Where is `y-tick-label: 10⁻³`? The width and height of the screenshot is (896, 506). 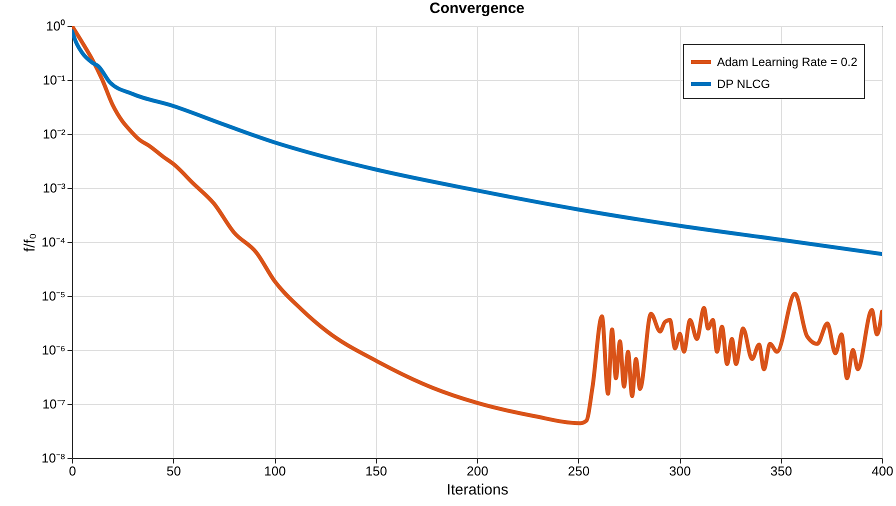 y-tick-label: 10⁻³ is located at coordinates (54, 188).